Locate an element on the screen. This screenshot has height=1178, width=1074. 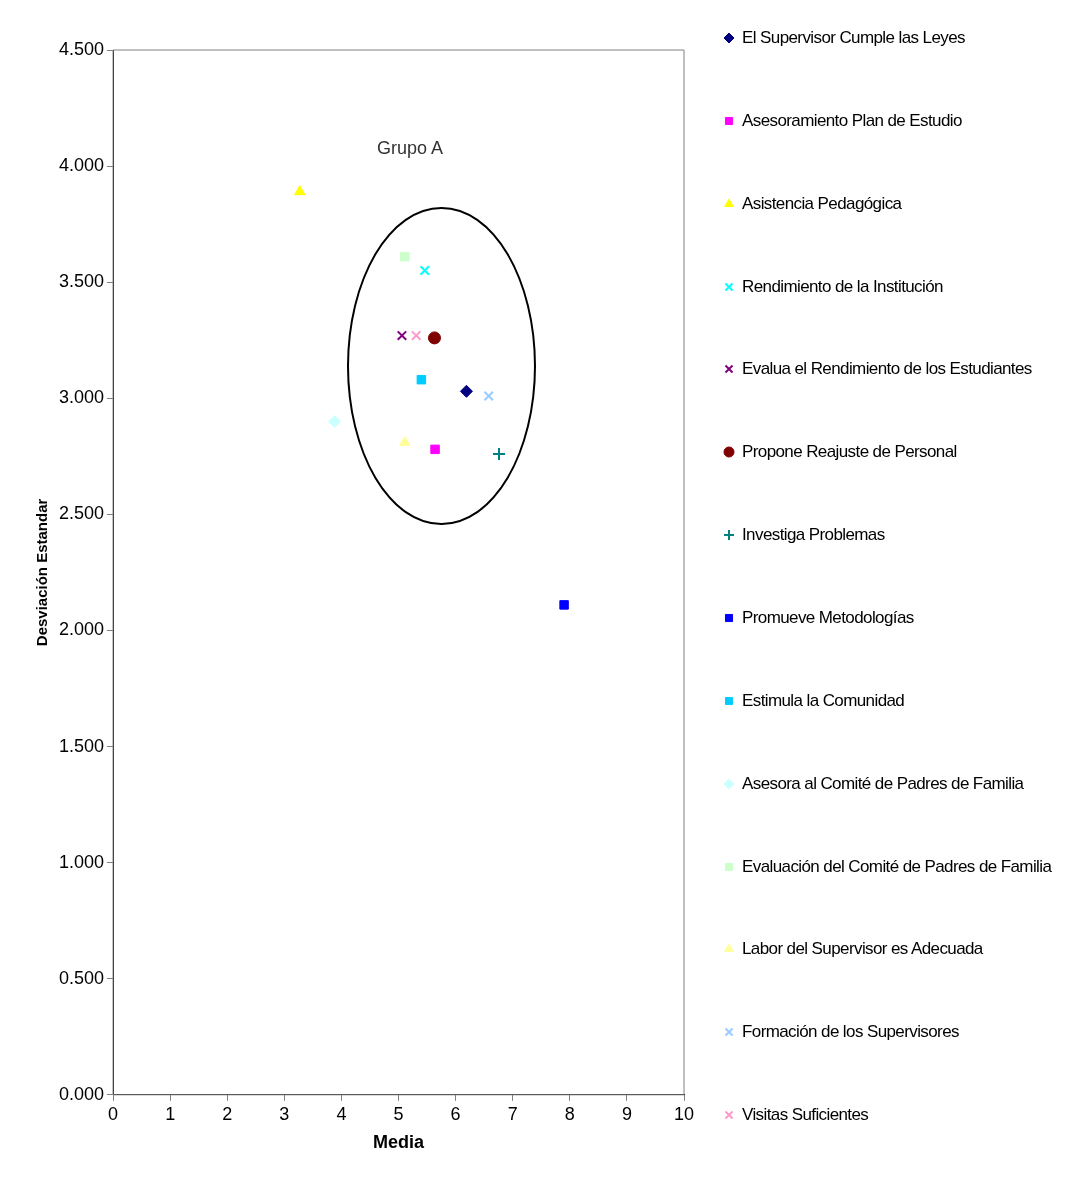
legend-label: Investiga Problemas is located at coordinates (813, 535).